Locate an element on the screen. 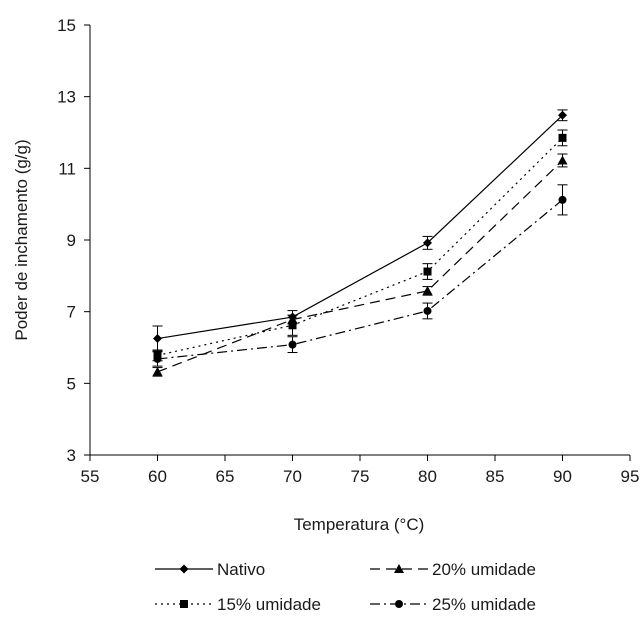  x-axis-title: Temperatura (°C) is located at coordinates (359, 524).